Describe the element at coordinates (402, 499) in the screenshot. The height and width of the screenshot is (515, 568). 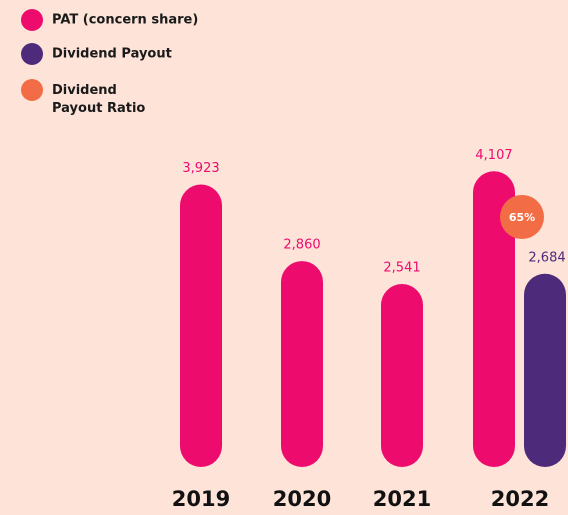
I see `x-tick-label: 2021` at that location.